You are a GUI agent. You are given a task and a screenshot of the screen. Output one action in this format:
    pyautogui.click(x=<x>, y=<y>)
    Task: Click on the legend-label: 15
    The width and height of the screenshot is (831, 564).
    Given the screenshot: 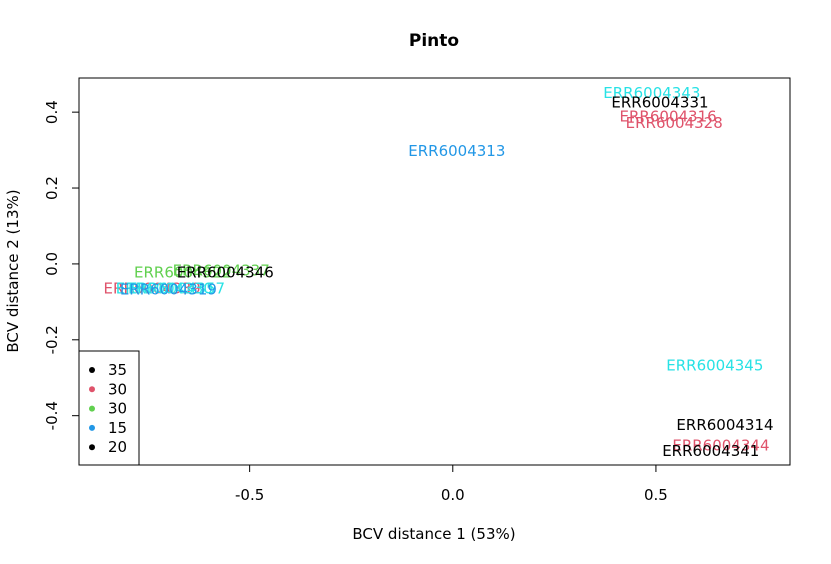 What is the action you would take?
    pyautogui.click(x=117, y=428)
    